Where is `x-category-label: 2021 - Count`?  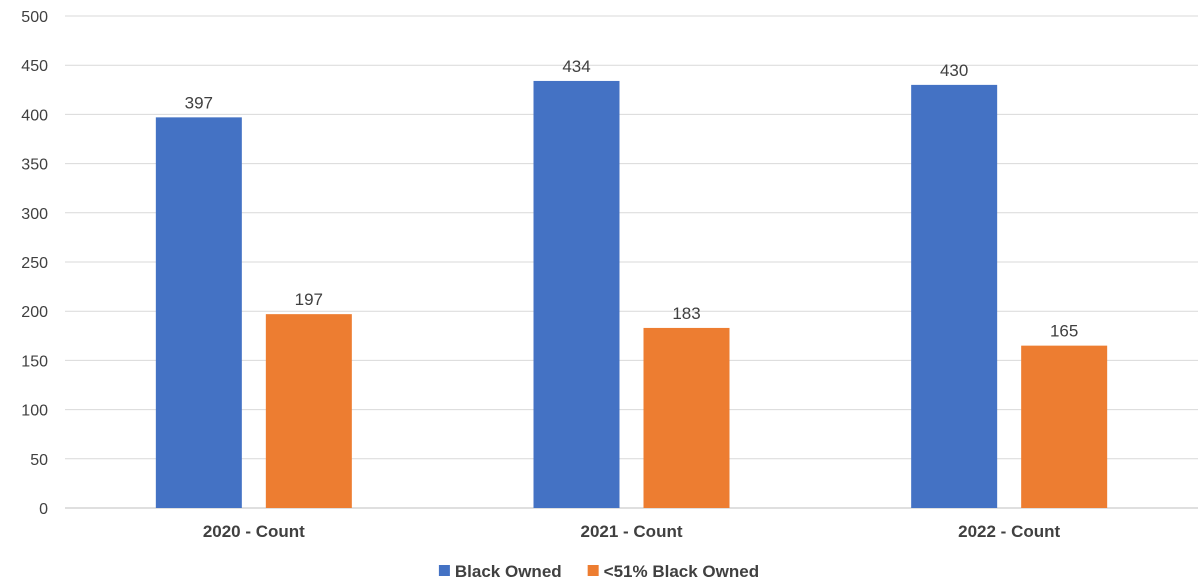 x-category-label: 2021 - Count is located at coordinates (631, 531).